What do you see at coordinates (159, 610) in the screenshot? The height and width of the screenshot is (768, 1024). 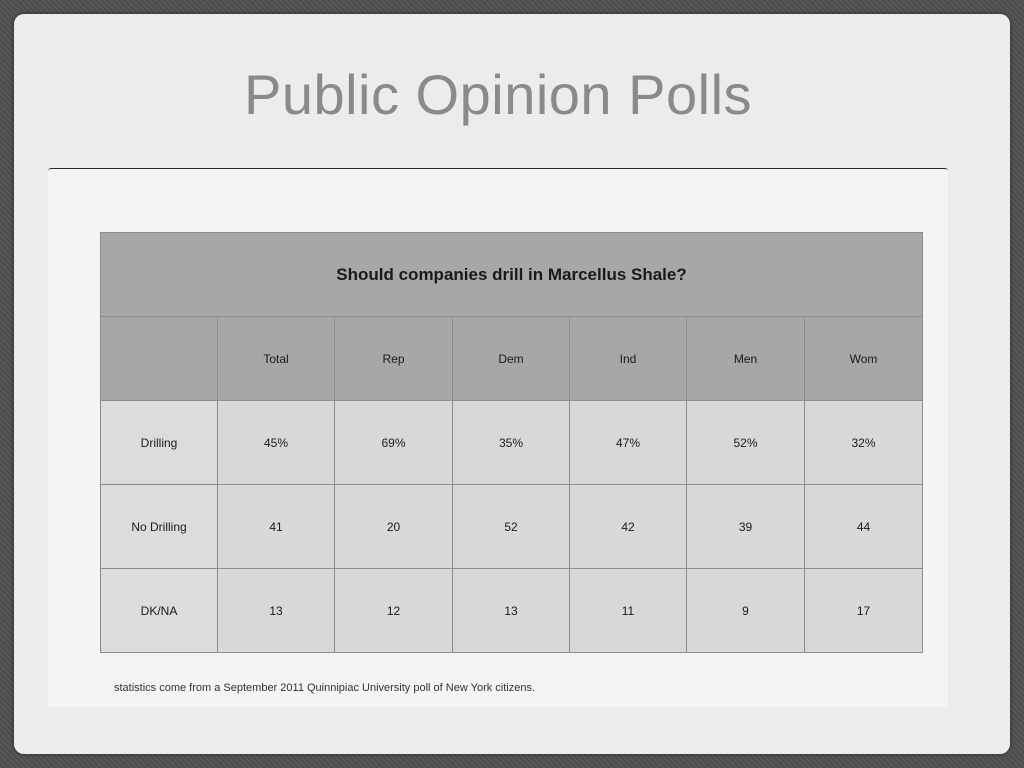 I see `row-label-dk-na: DK/NA` at bounding box center [159, 610].